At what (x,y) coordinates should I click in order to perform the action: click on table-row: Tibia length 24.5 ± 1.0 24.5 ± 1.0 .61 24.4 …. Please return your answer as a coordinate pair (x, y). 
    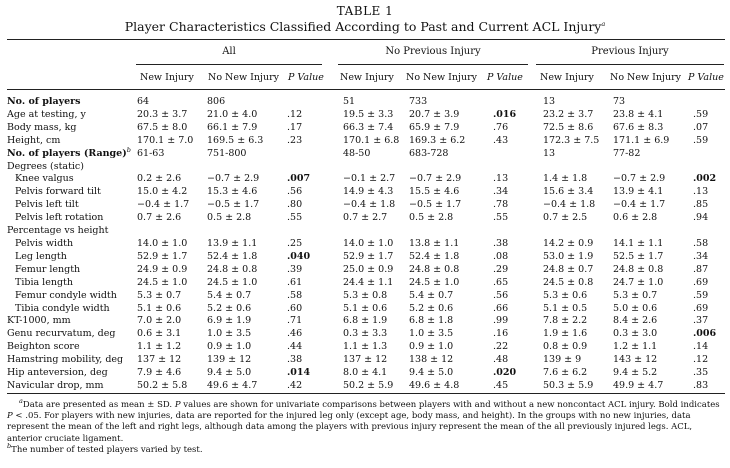
    Looking at the image, I should click on (366, 283).